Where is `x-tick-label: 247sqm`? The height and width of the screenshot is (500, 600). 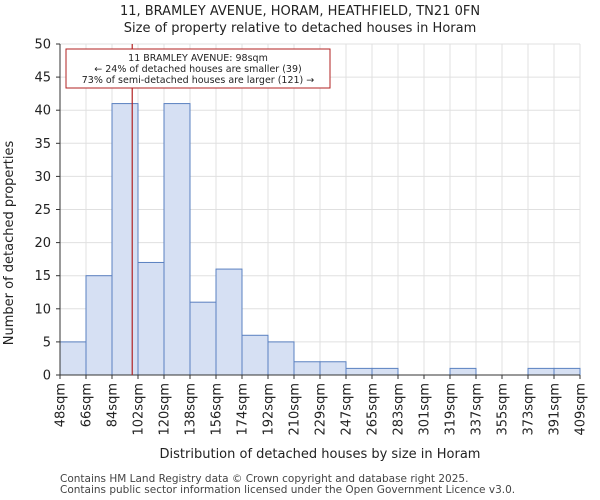
x-tick-label: 247sqm is located at coordinates (347, 409).